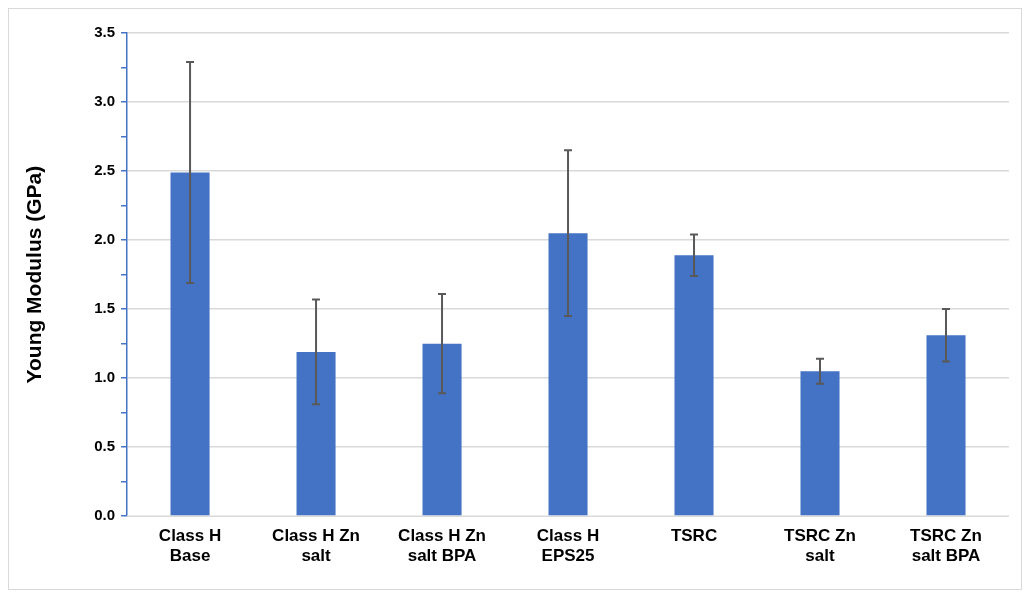  Describe the element at coordinates (105, 170) in the screenshot. I see `y-tick-label: 2.5` at that location.